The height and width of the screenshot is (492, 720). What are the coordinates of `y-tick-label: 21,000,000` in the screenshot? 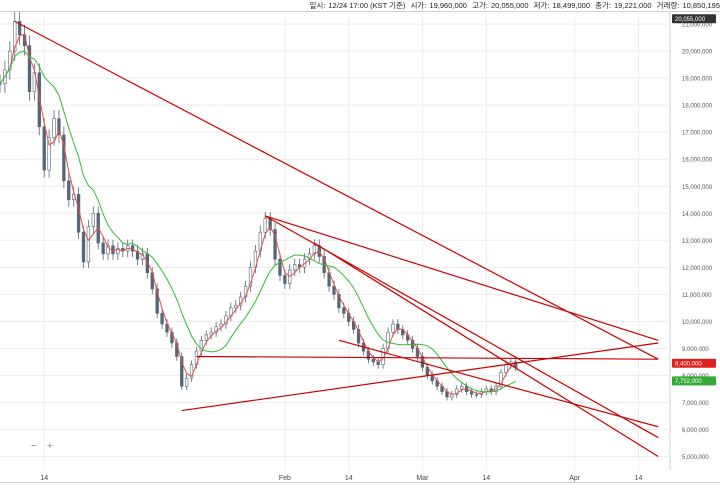 It's located at (697, 26).